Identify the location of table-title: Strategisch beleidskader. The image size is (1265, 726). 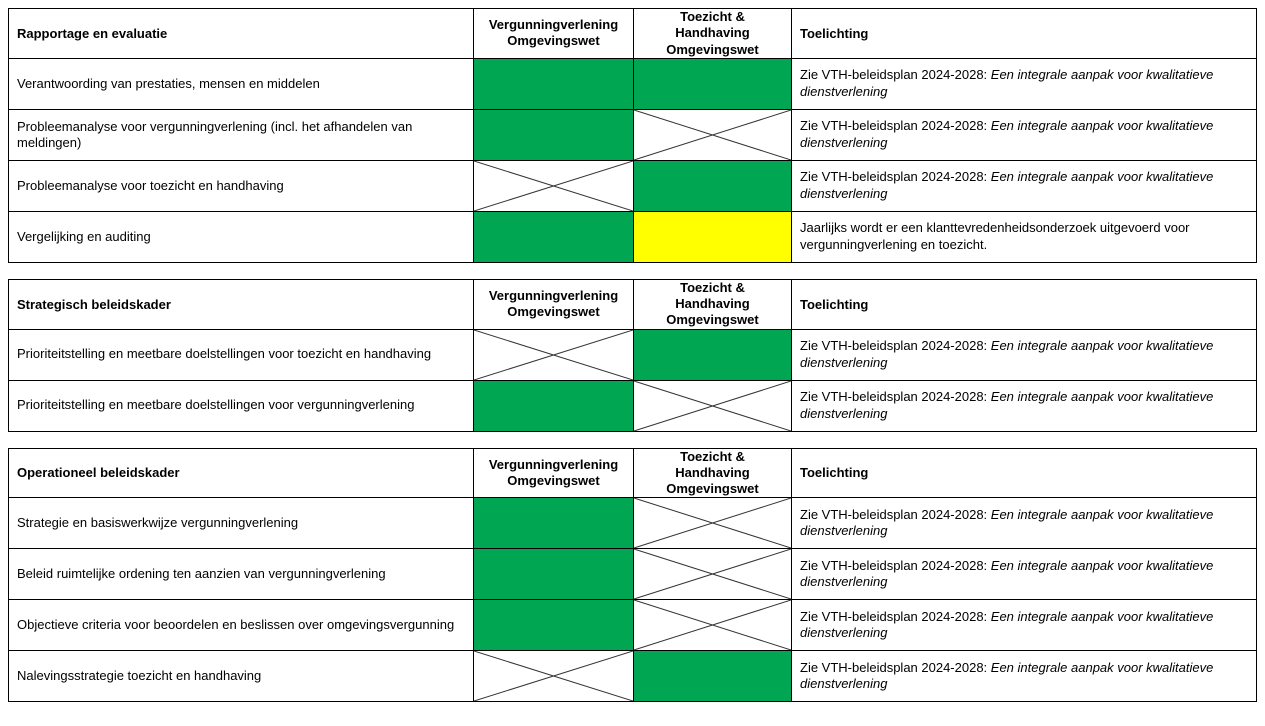
(241, 304).